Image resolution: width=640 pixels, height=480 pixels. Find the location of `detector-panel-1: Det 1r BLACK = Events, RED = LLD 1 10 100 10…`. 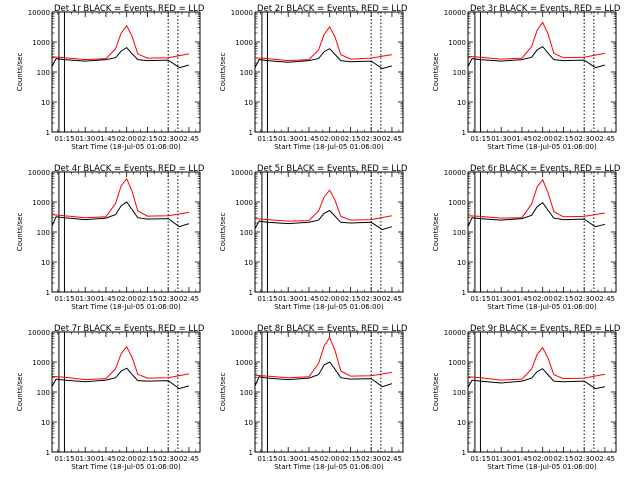

detector-panel-1: Det 1r BLACK = Events, RED = LLD 1 10 100 10… is located at coordinates (110, 77).